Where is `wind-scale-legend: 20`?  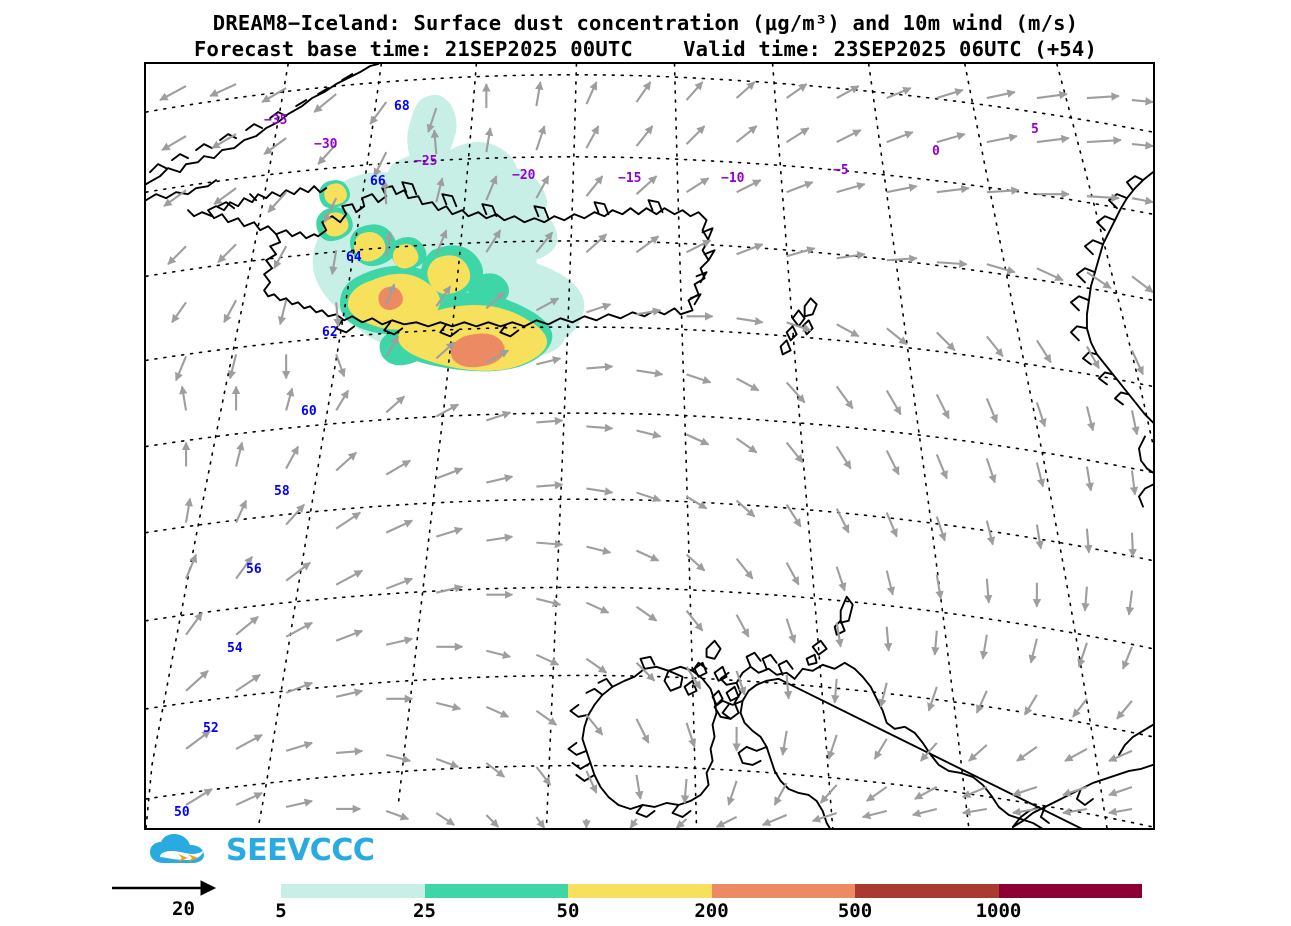 wind-scale-legend: 20 is located at coordinates (200, 900).